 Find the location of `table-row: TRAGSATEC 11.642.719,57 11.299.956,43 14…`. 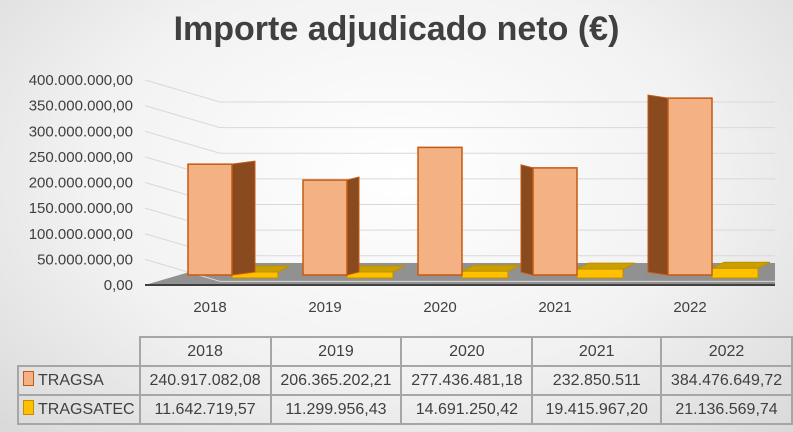

table-row: TRAGSATEC 11.642.719,57 11.299.956,43 14… is located at coordinates (405, 409).